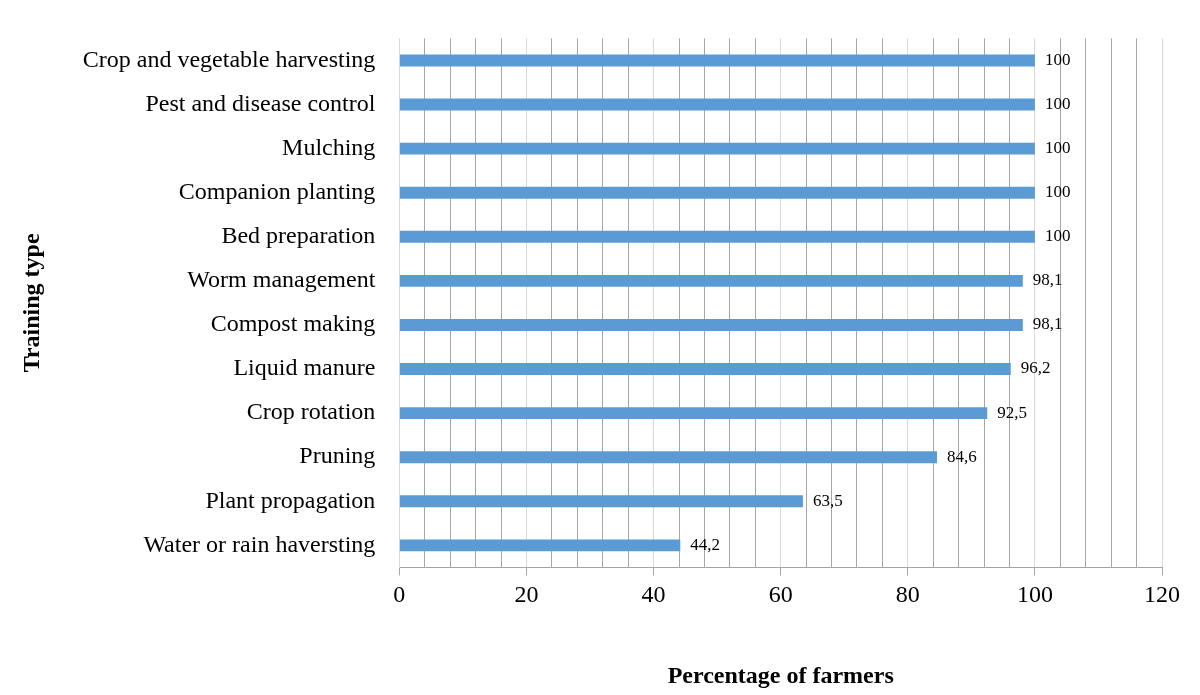 Image resolution: width=1200 pixels, height=695 pixels. Describe the element at coordinates (653, 594) in the screenshot. I see `x-tick-label: 40` at that location.